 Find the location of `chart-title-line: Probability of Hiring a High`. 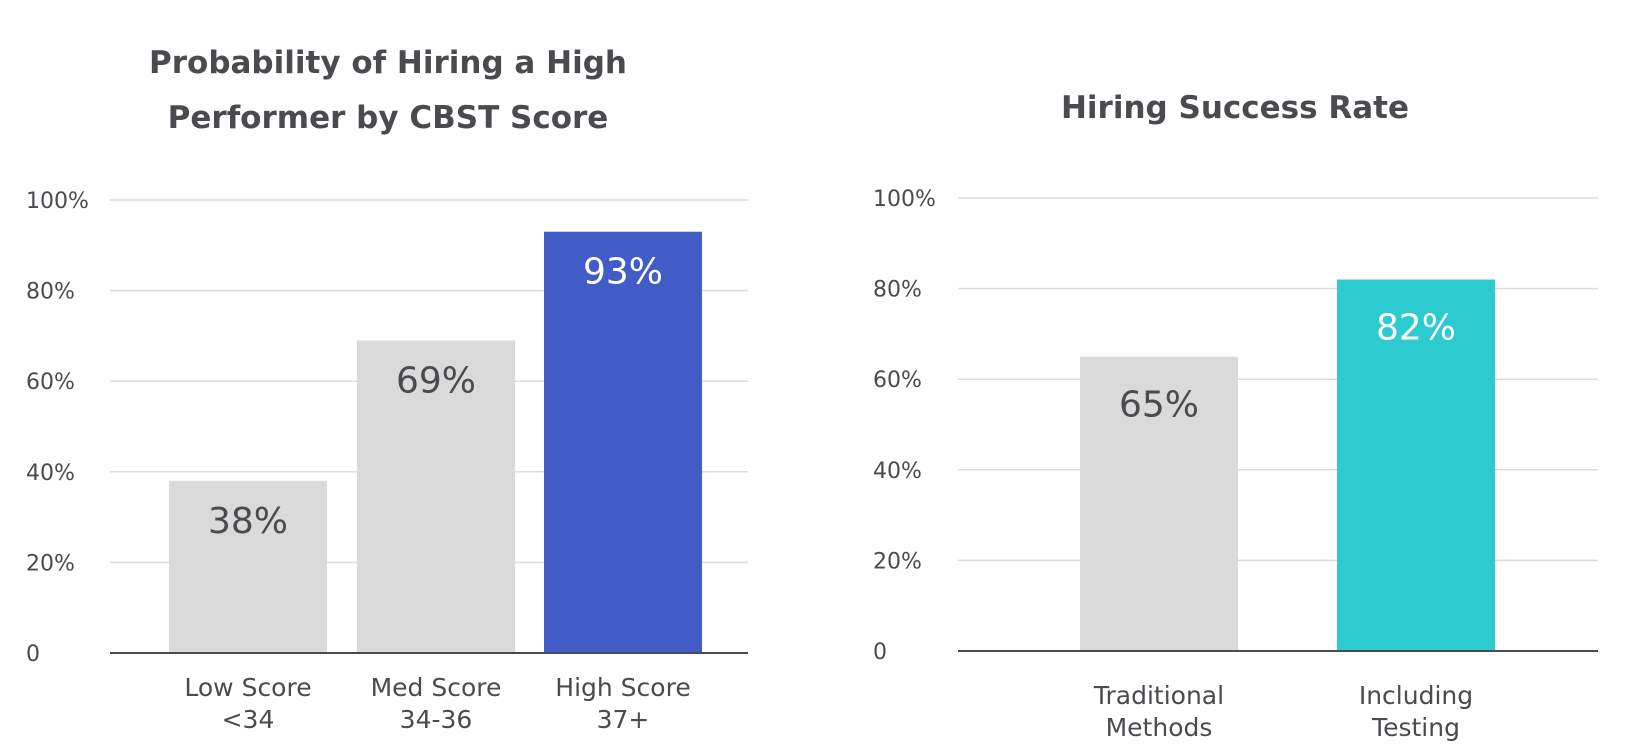

chart-title-line: Probability of Hiring a High is located at coordinates (388, 63).